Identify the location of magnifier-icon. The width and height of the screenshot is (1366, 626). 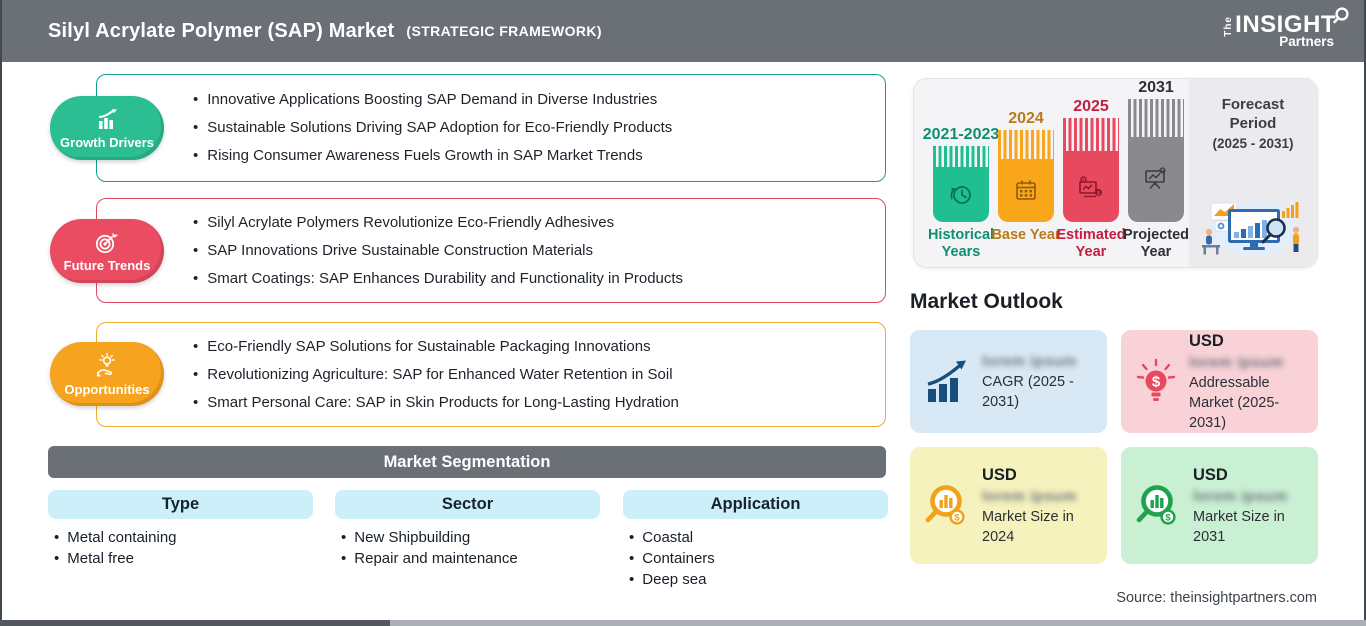
(1341, 15).